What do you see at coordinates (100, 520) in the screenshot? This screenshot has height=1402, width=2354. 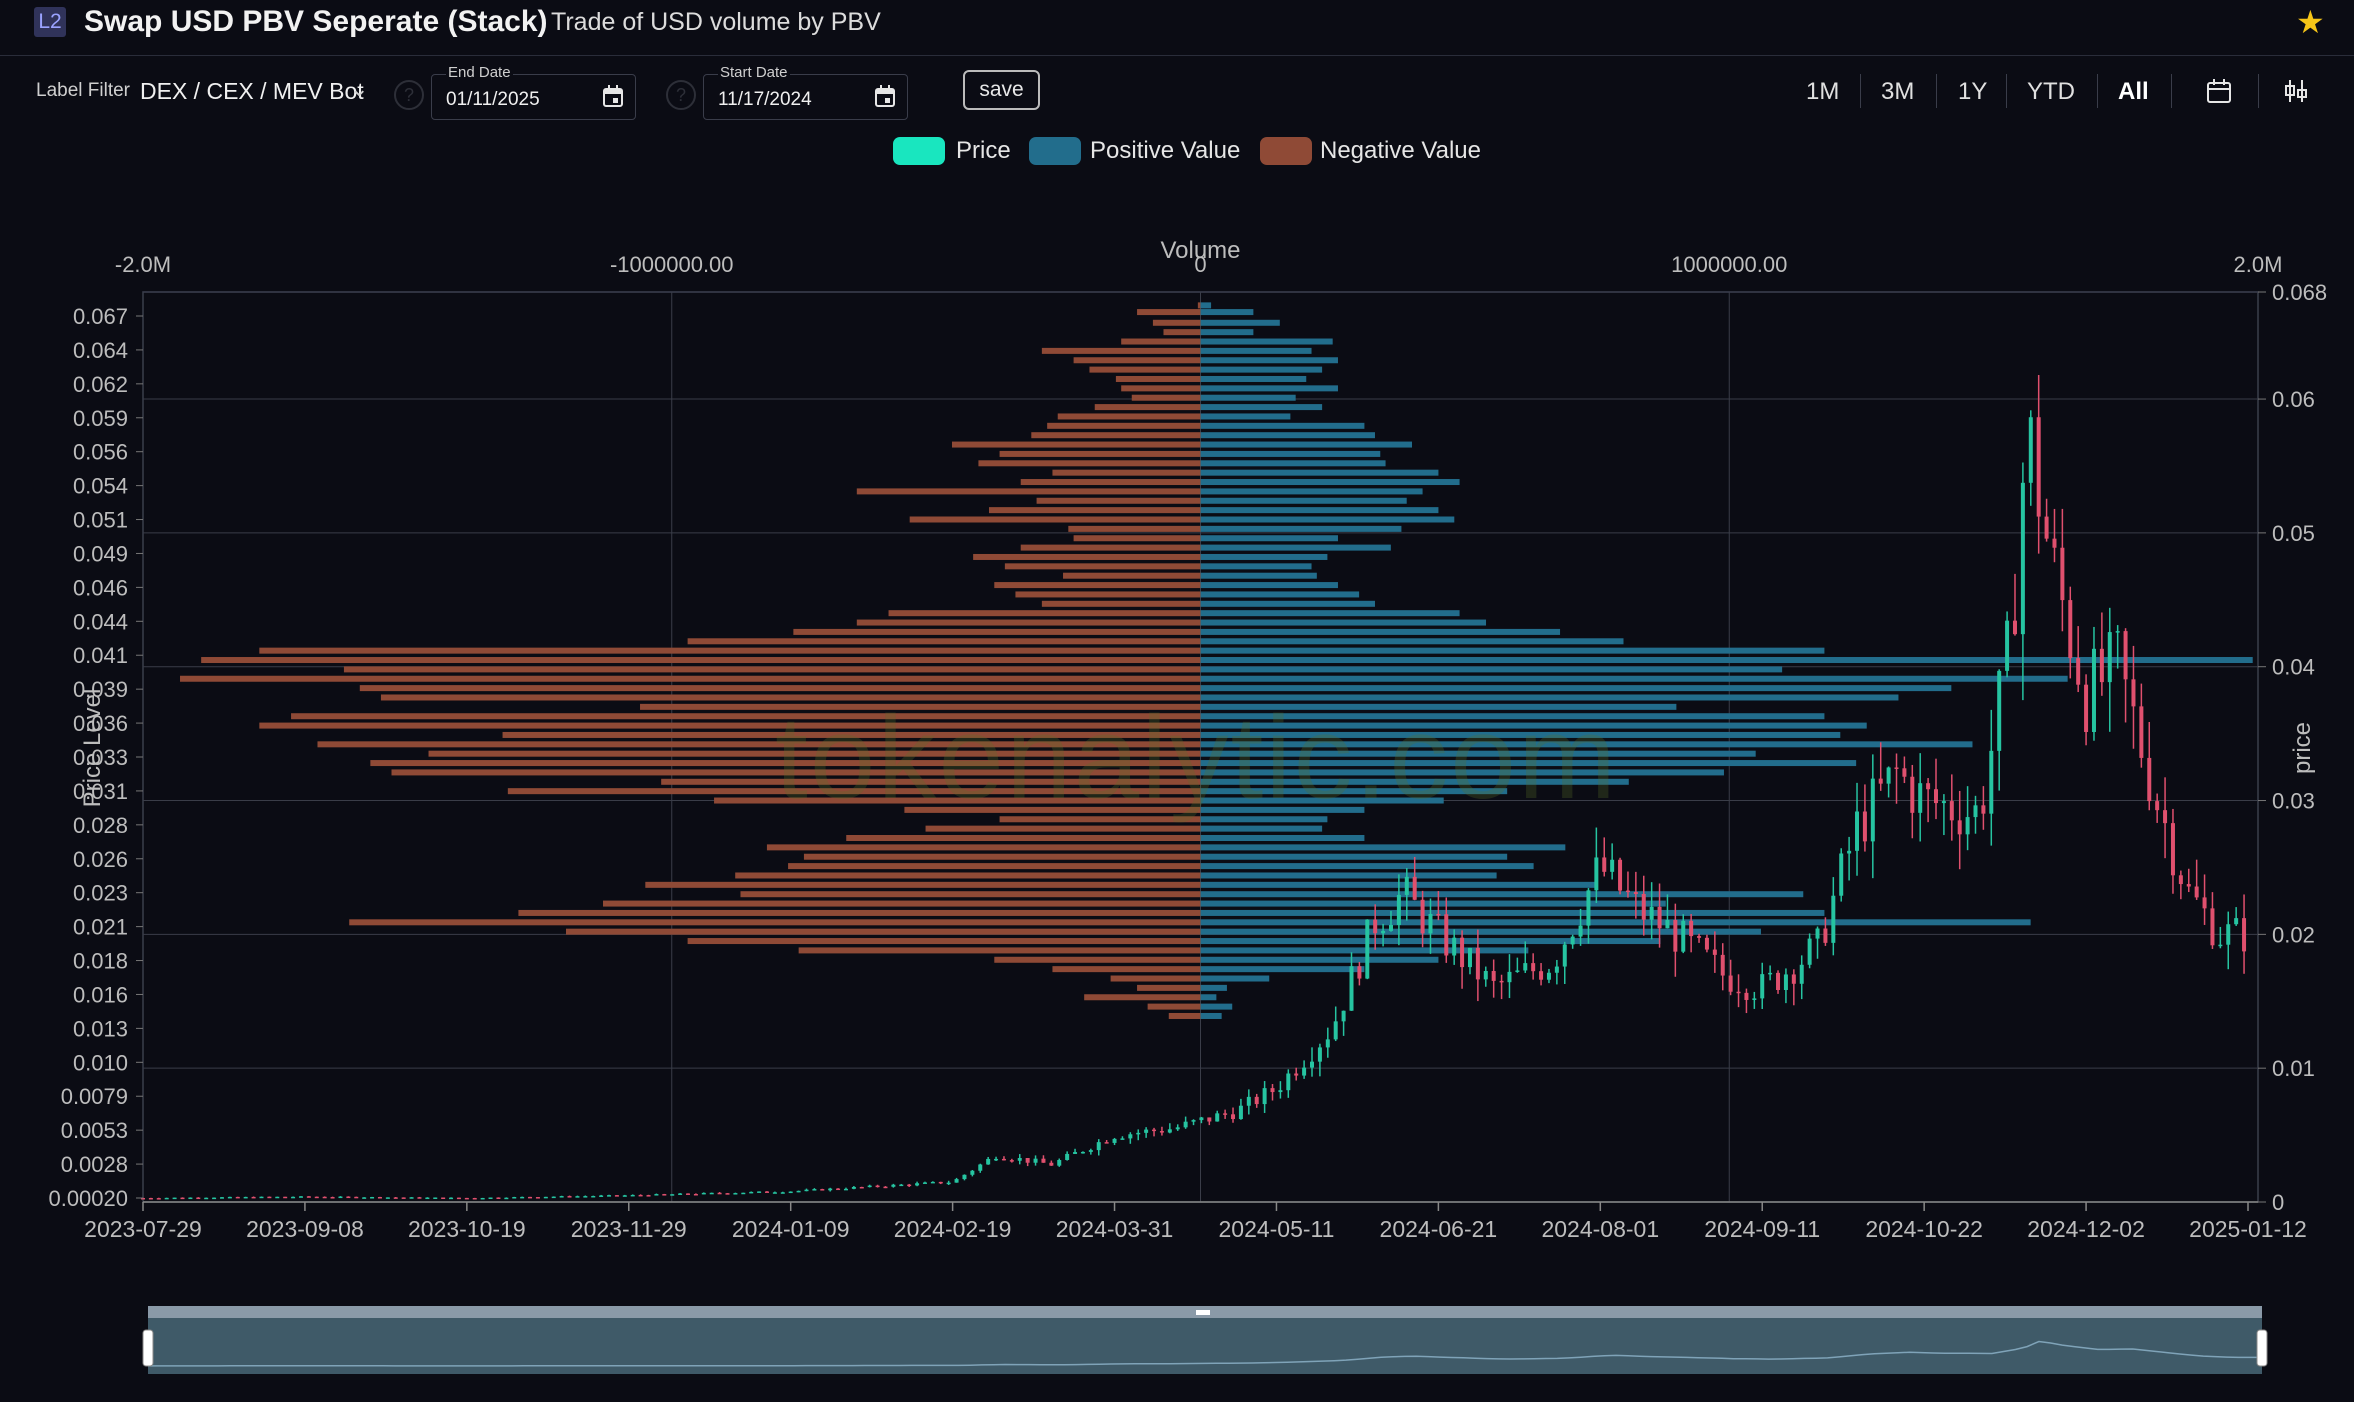 I see `price-level-tick-label: 0.051` at bounding box center [100, 520].